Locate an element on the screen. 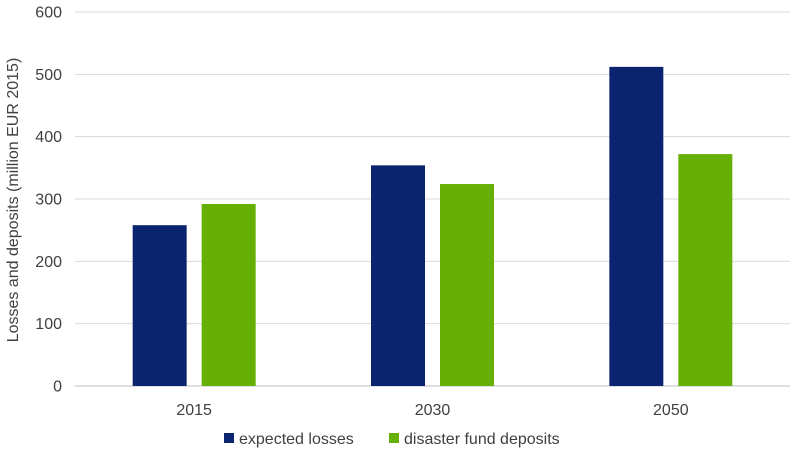  x-tick-label: 2050 is located at coordinates (671, 410).